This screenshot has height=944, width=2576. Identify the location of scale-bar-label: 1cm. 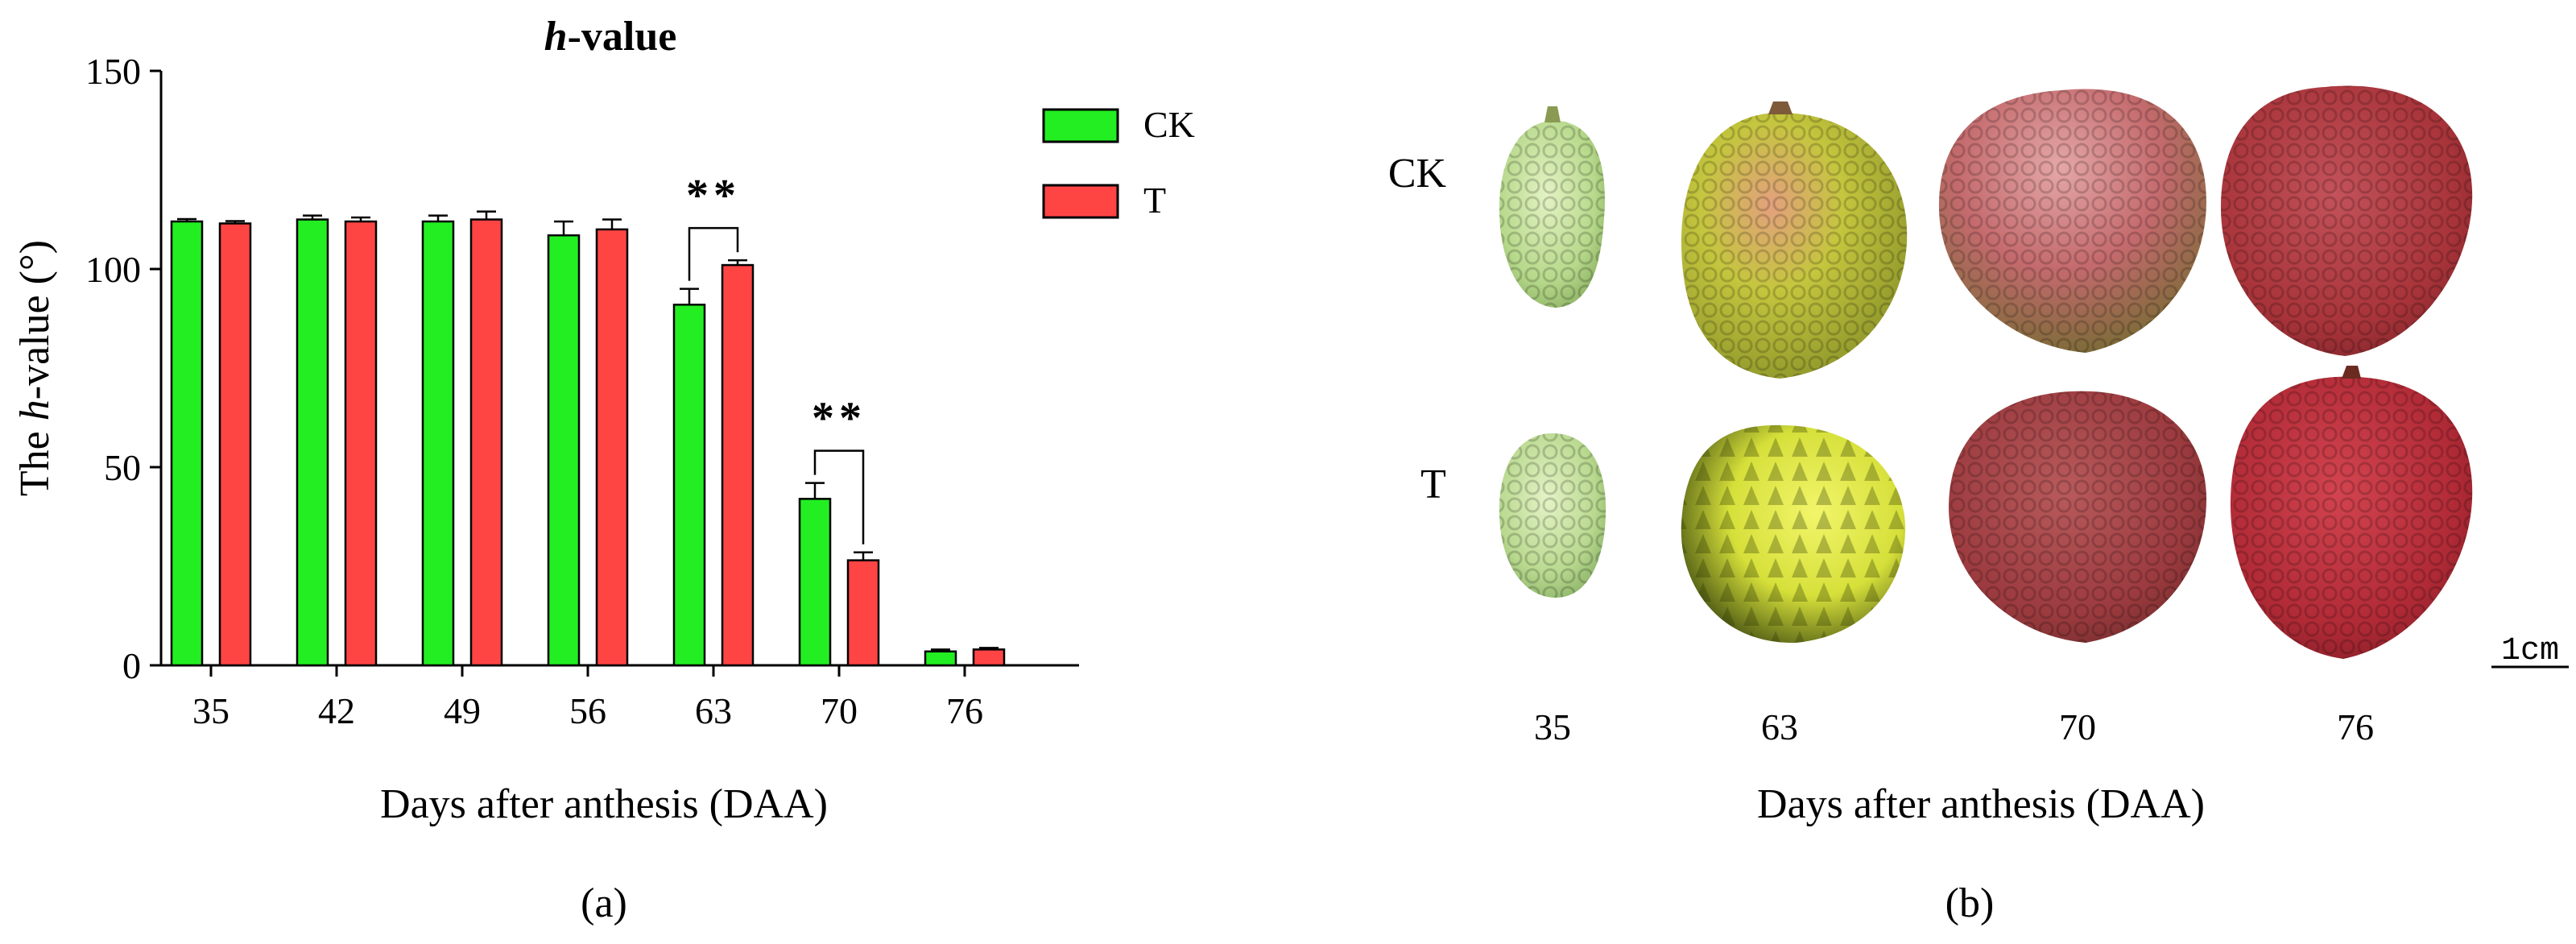
(2530, 651).